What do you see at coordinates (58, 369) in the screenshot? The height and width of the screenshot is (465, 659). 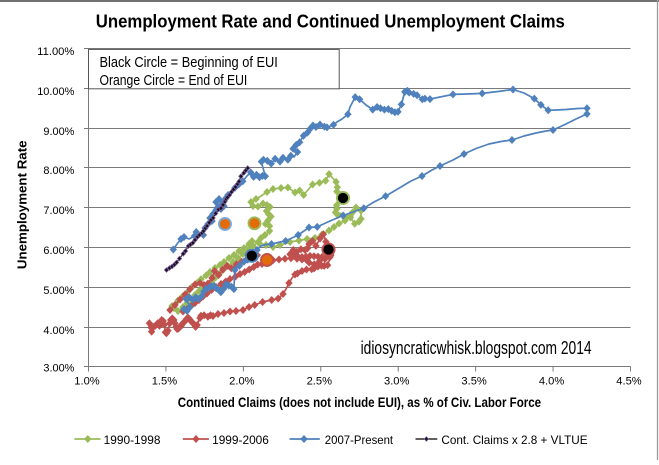 I see `svg-text: 3.00%` at bounding box center [58, 369].